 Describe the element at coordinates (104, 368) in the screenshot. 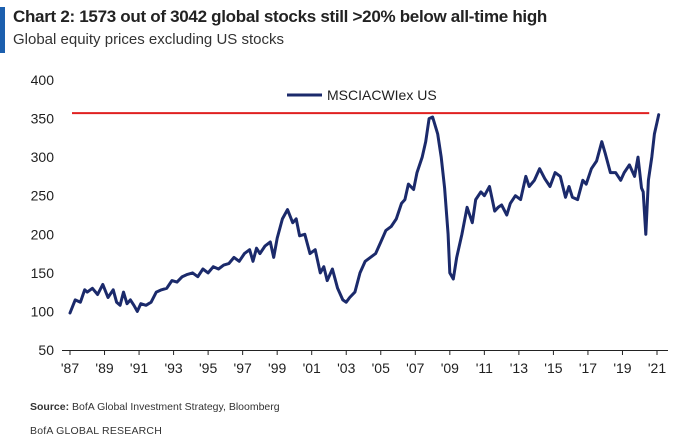

I see `x-tick-label: '89` at that location.